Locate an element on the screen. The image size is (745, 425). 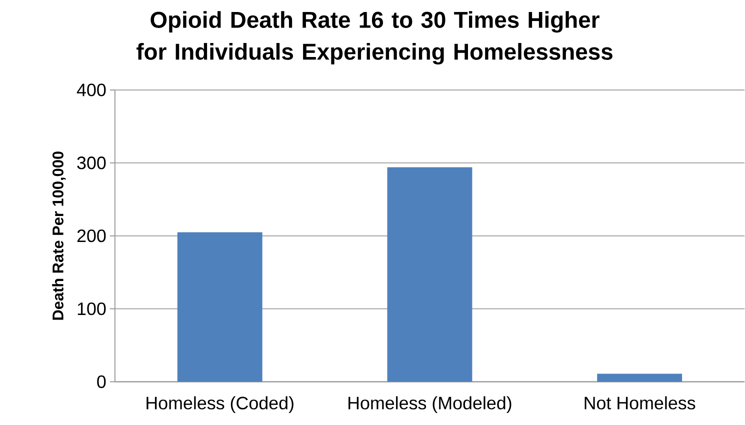
x-tick-label: Not Homeless is located at coordinates (640, 403).